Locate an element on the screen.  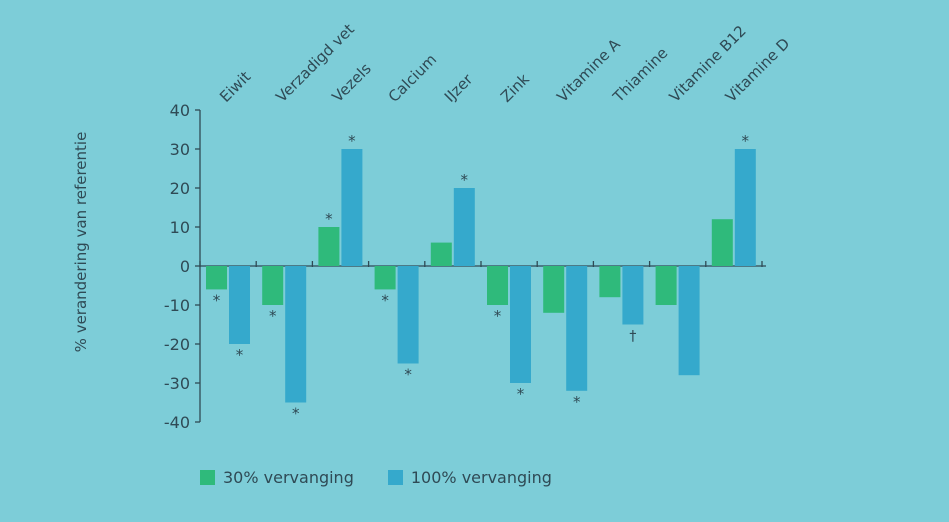
legend: 30% vervanging 100% vervanging is located at coordinates (376, 477).